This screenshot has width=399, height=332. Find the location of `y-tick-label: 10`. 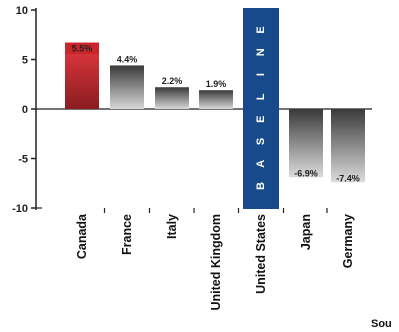

y-tick-label: 10 is located at coordinates (22, 11).